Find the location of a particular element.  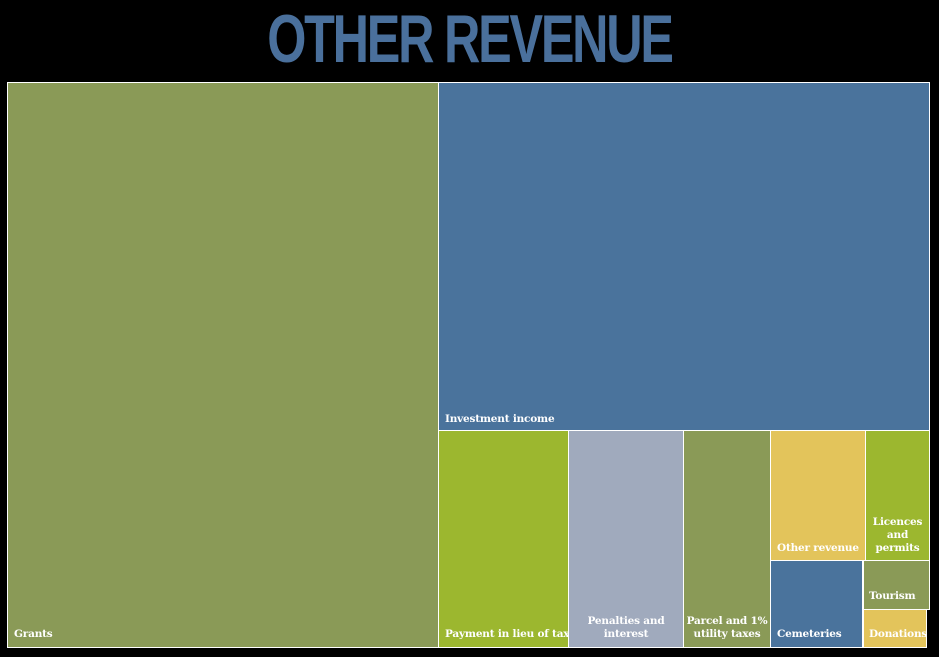

treemap-tile: Donations is located at coordinates (895, 628).